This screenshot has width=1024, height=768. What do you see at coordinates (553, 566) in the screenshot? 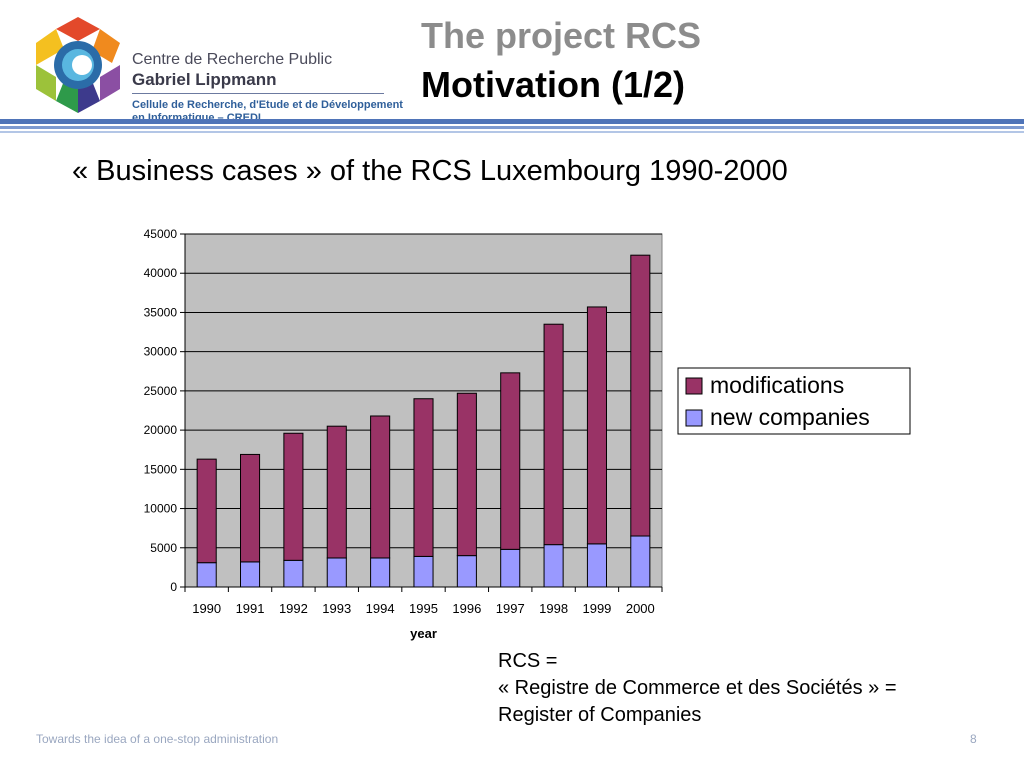
I see `bar-new-companies-1998` at bounding box center [553, 566].